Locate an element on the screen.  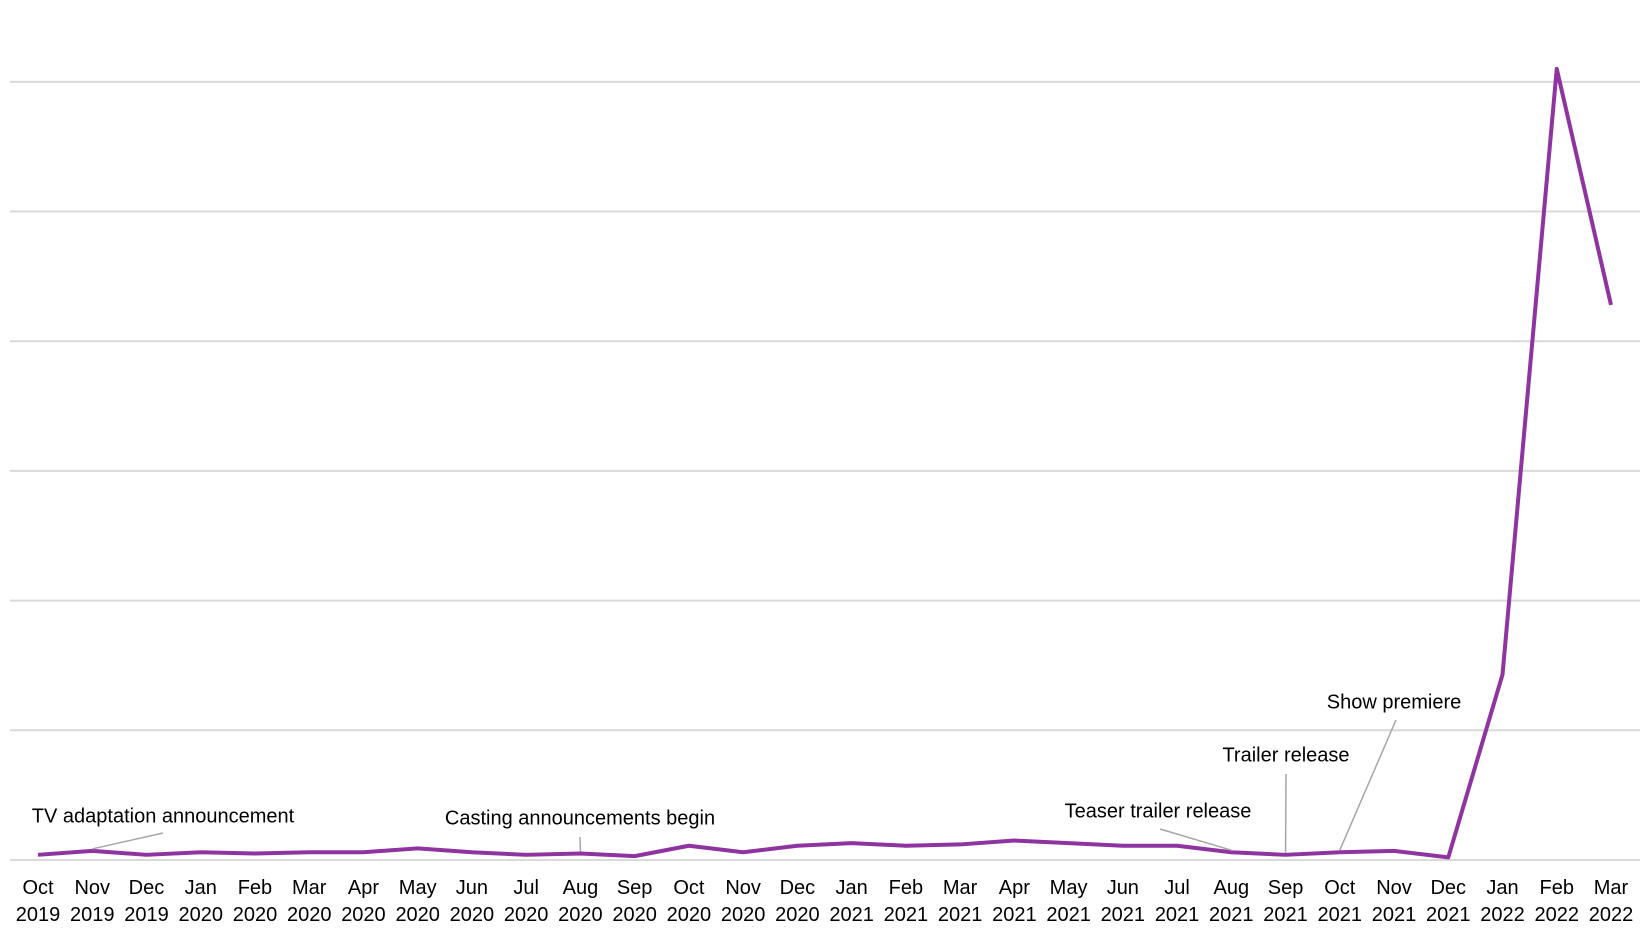
x-tick-label: Sep 2021 is located at coordinates (1285, 901).